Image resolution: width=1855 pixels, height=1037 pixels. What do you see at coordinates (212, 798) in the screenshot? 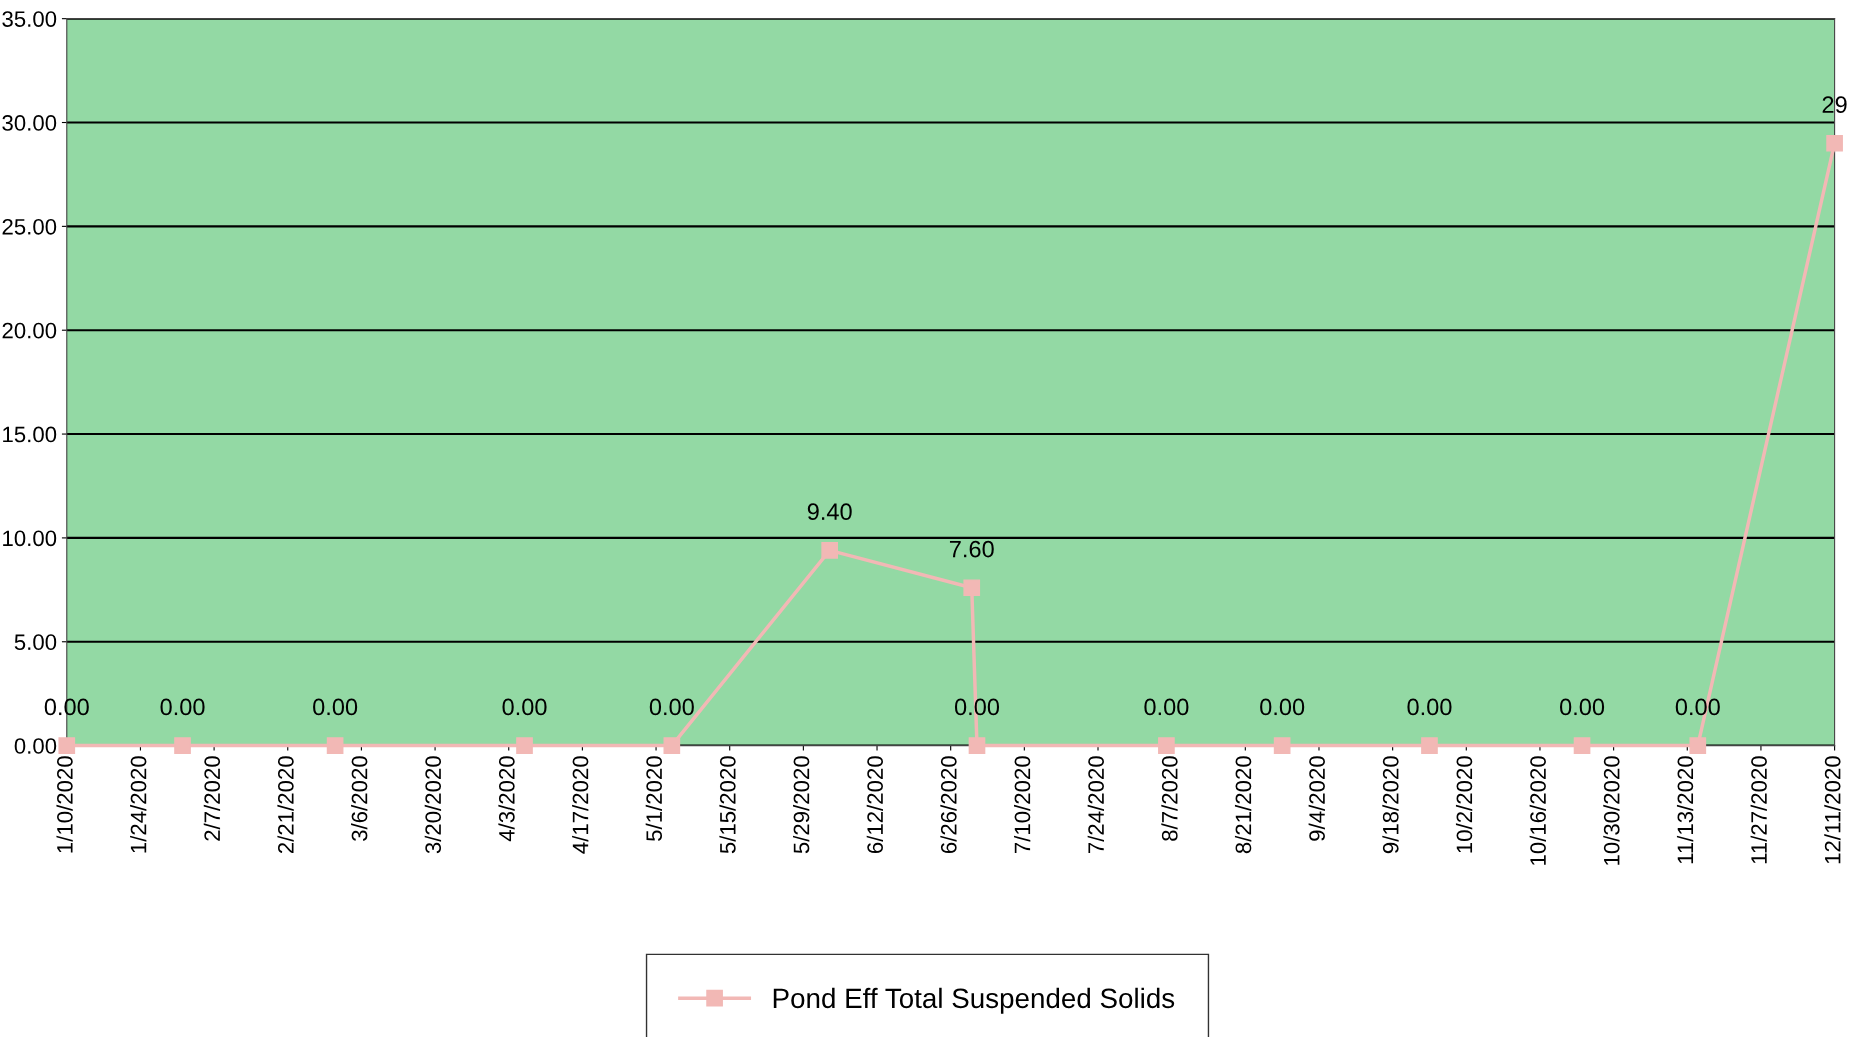
I see `x-tick-label: 2/7/2020` at bounding box center [212, 798].